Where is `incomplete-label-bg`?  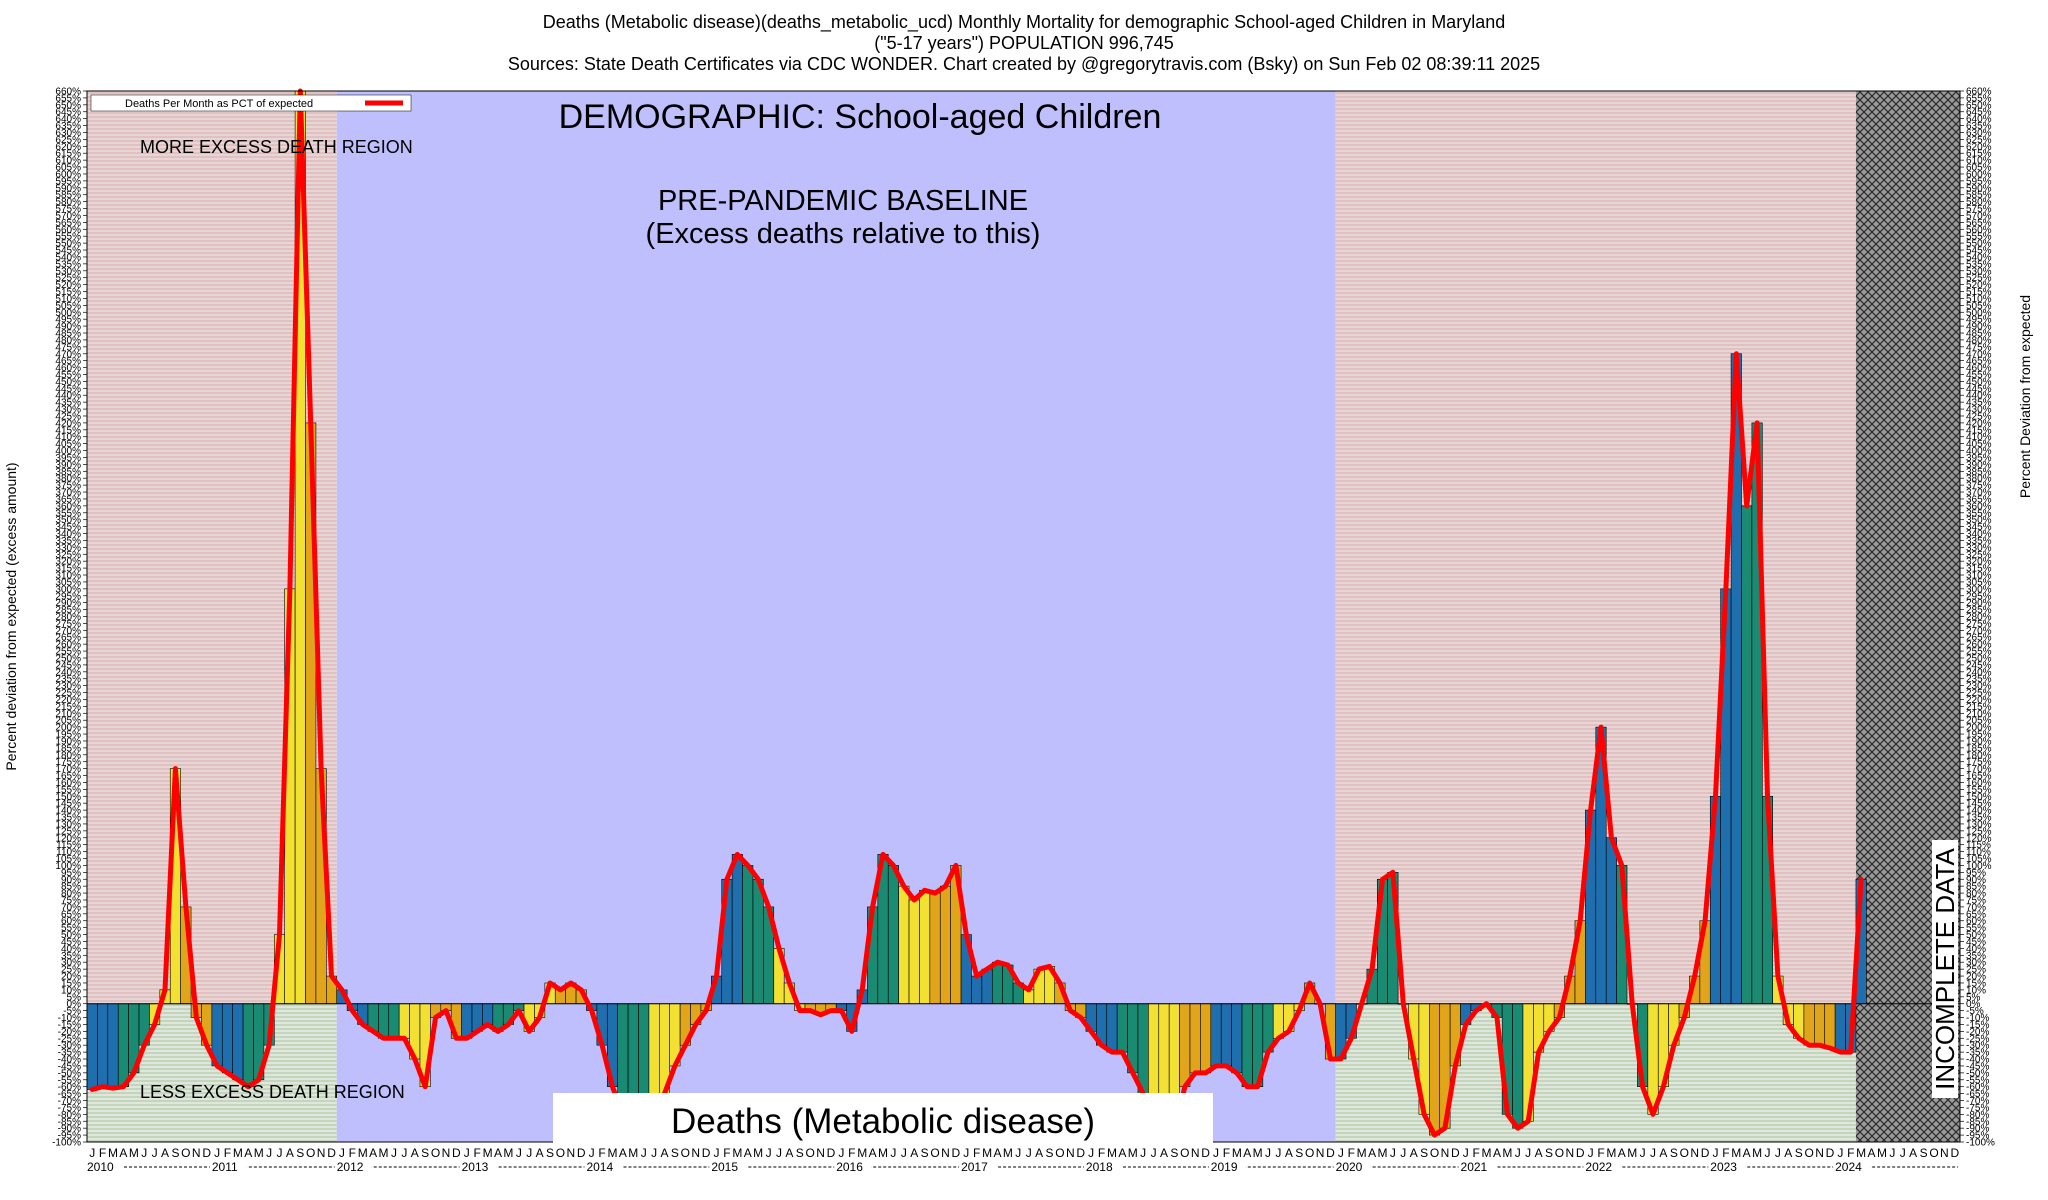 incomplete-label-bg is located at coordinates (1945, 969).